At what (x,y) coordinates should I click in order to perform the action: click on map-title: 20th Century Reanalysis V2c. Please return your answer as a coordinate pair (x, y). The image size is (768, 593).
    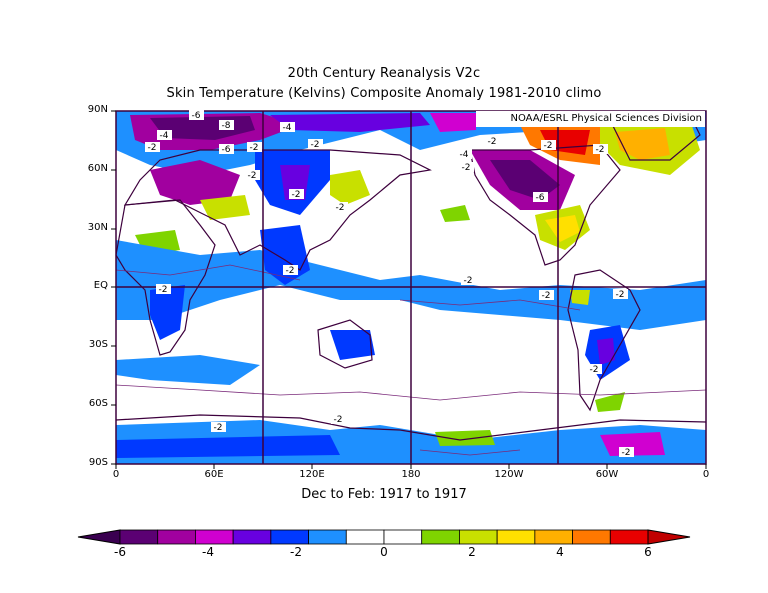
    Looking at the image, I should click on (384, 73).